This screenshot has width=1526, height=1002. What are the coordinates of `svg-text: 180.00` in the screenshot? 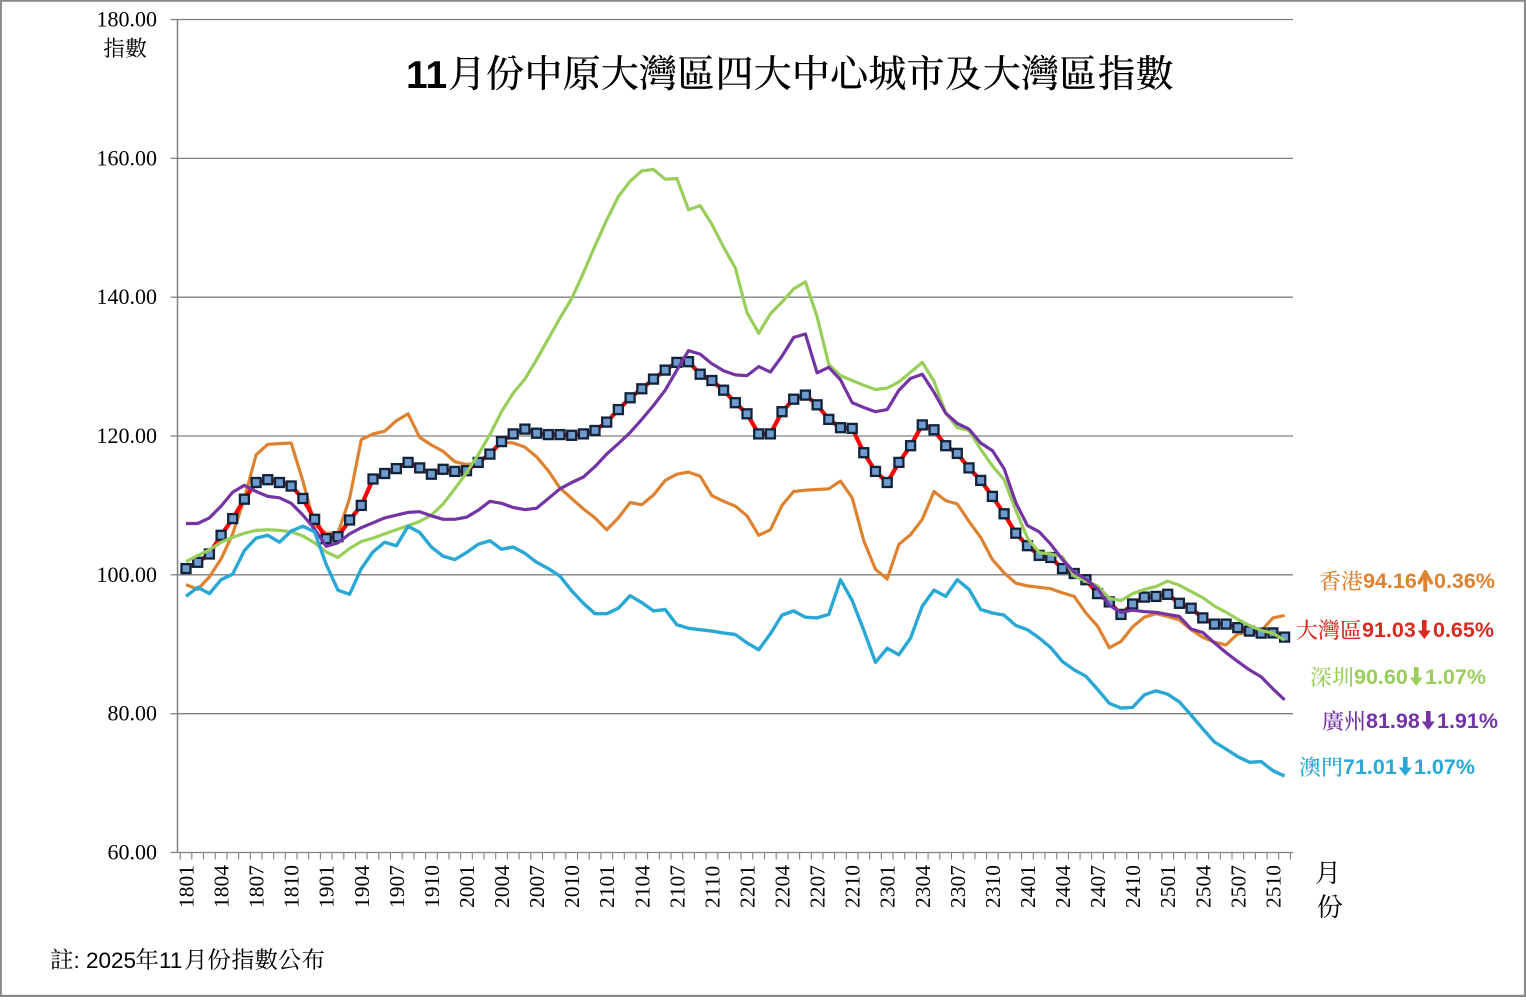 It's located at (127, 19).